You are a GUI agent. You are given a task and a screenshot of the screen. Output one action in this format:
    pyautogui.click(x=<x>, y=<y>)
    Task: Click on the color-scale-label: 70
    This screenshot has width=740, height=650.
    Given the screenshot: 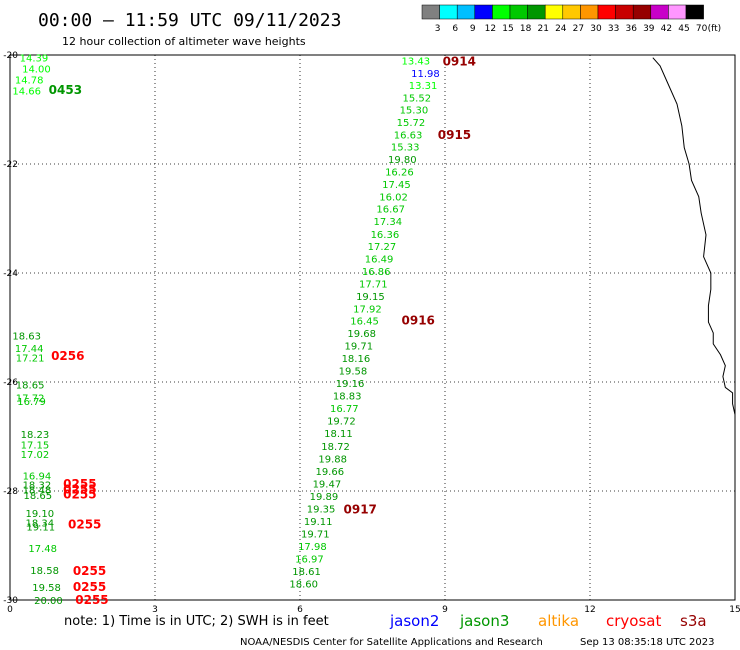 What is the action you would take?
    pyautogui.click(x=702, y=29)
    